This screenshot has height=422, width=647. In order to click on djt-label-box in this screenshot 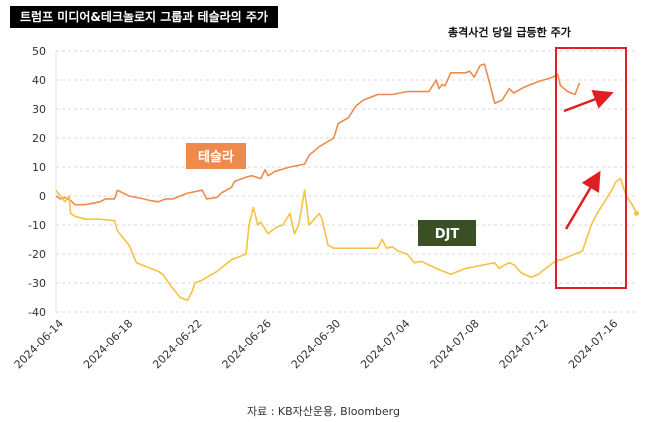, I will do `click(447, 233)`.